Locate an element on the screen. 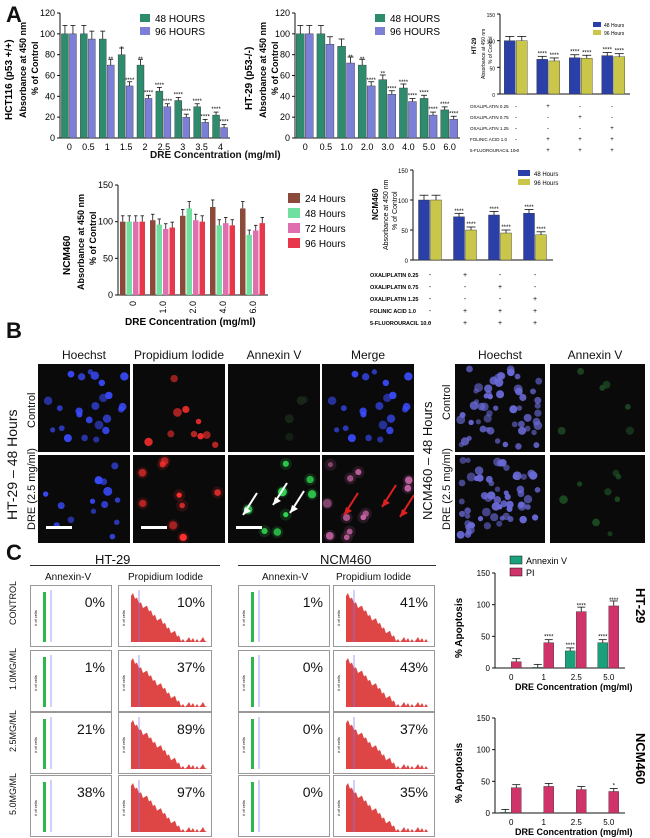 The width and height of the screenshot is (650, 838). c-ncm-title: NCM460 is located at coordinates (346, 559).